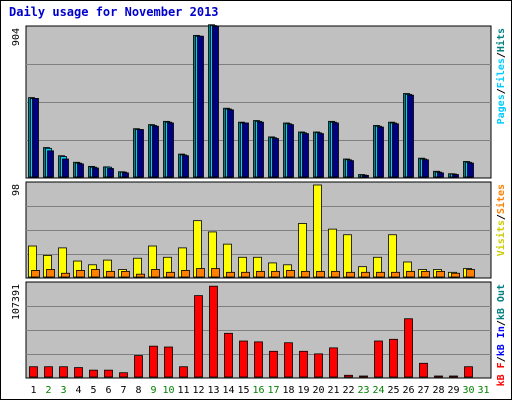  I want to click on side-label-bottom: kB F/kB In/kB Out, so click(501, 335).